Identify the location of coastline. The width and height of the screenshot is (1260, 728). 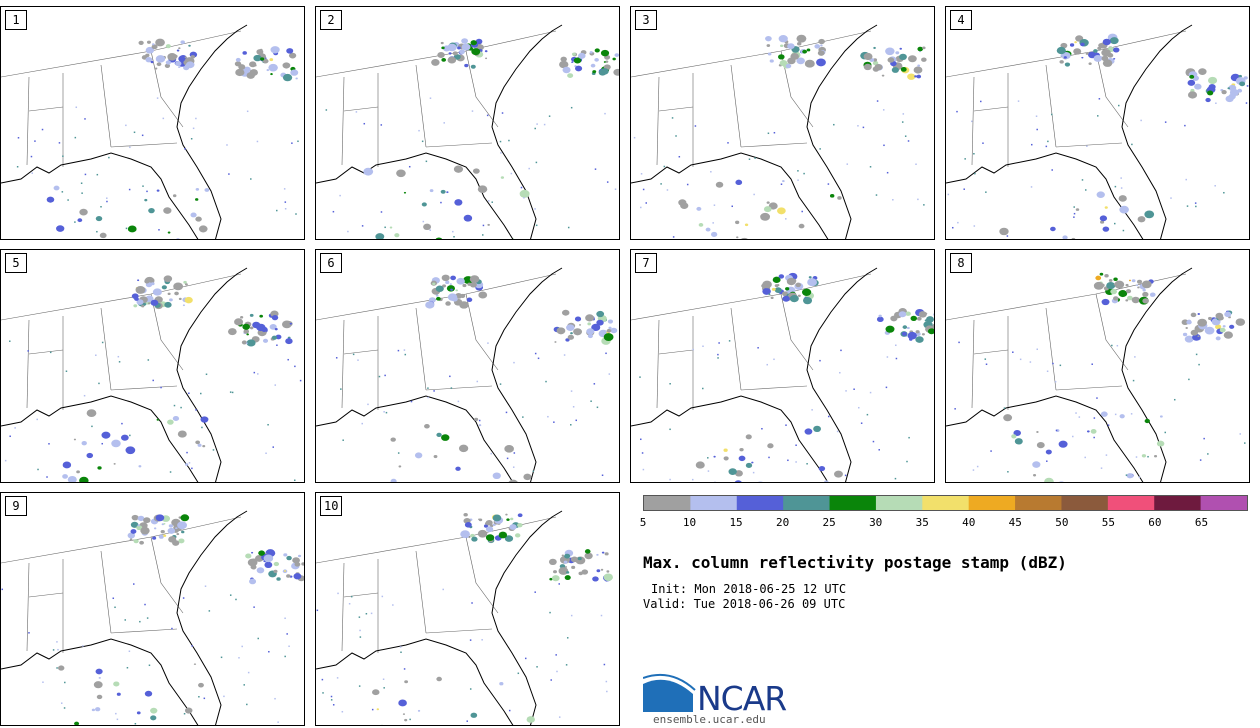
(754, 131).